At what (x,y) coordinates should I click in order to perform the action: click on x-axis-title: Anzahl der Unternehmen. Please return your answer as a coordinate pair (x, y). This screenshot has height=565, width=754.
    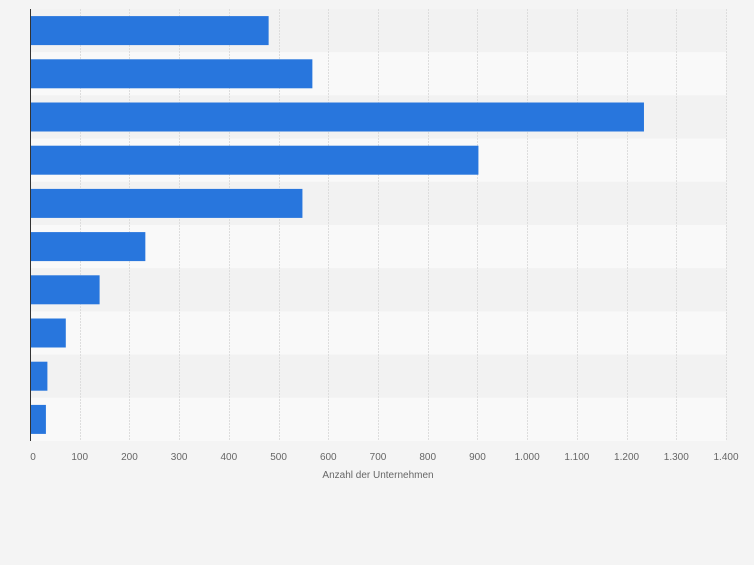
    Looking at the image, I should click on (377, 475).